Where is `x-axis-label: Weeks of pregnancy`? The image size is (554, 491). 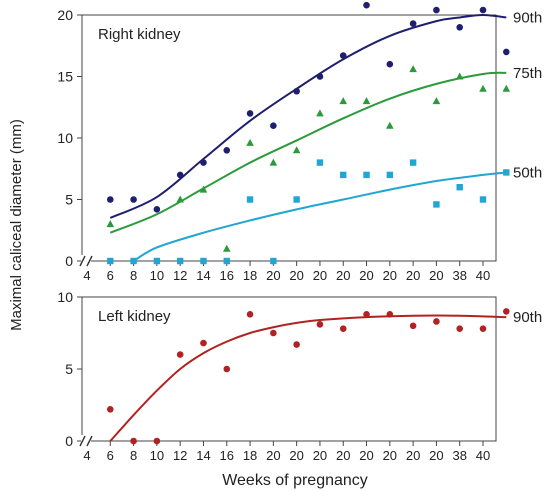
x-axis-label: Weeks of pregnancy is located at coordinates (295, 480).